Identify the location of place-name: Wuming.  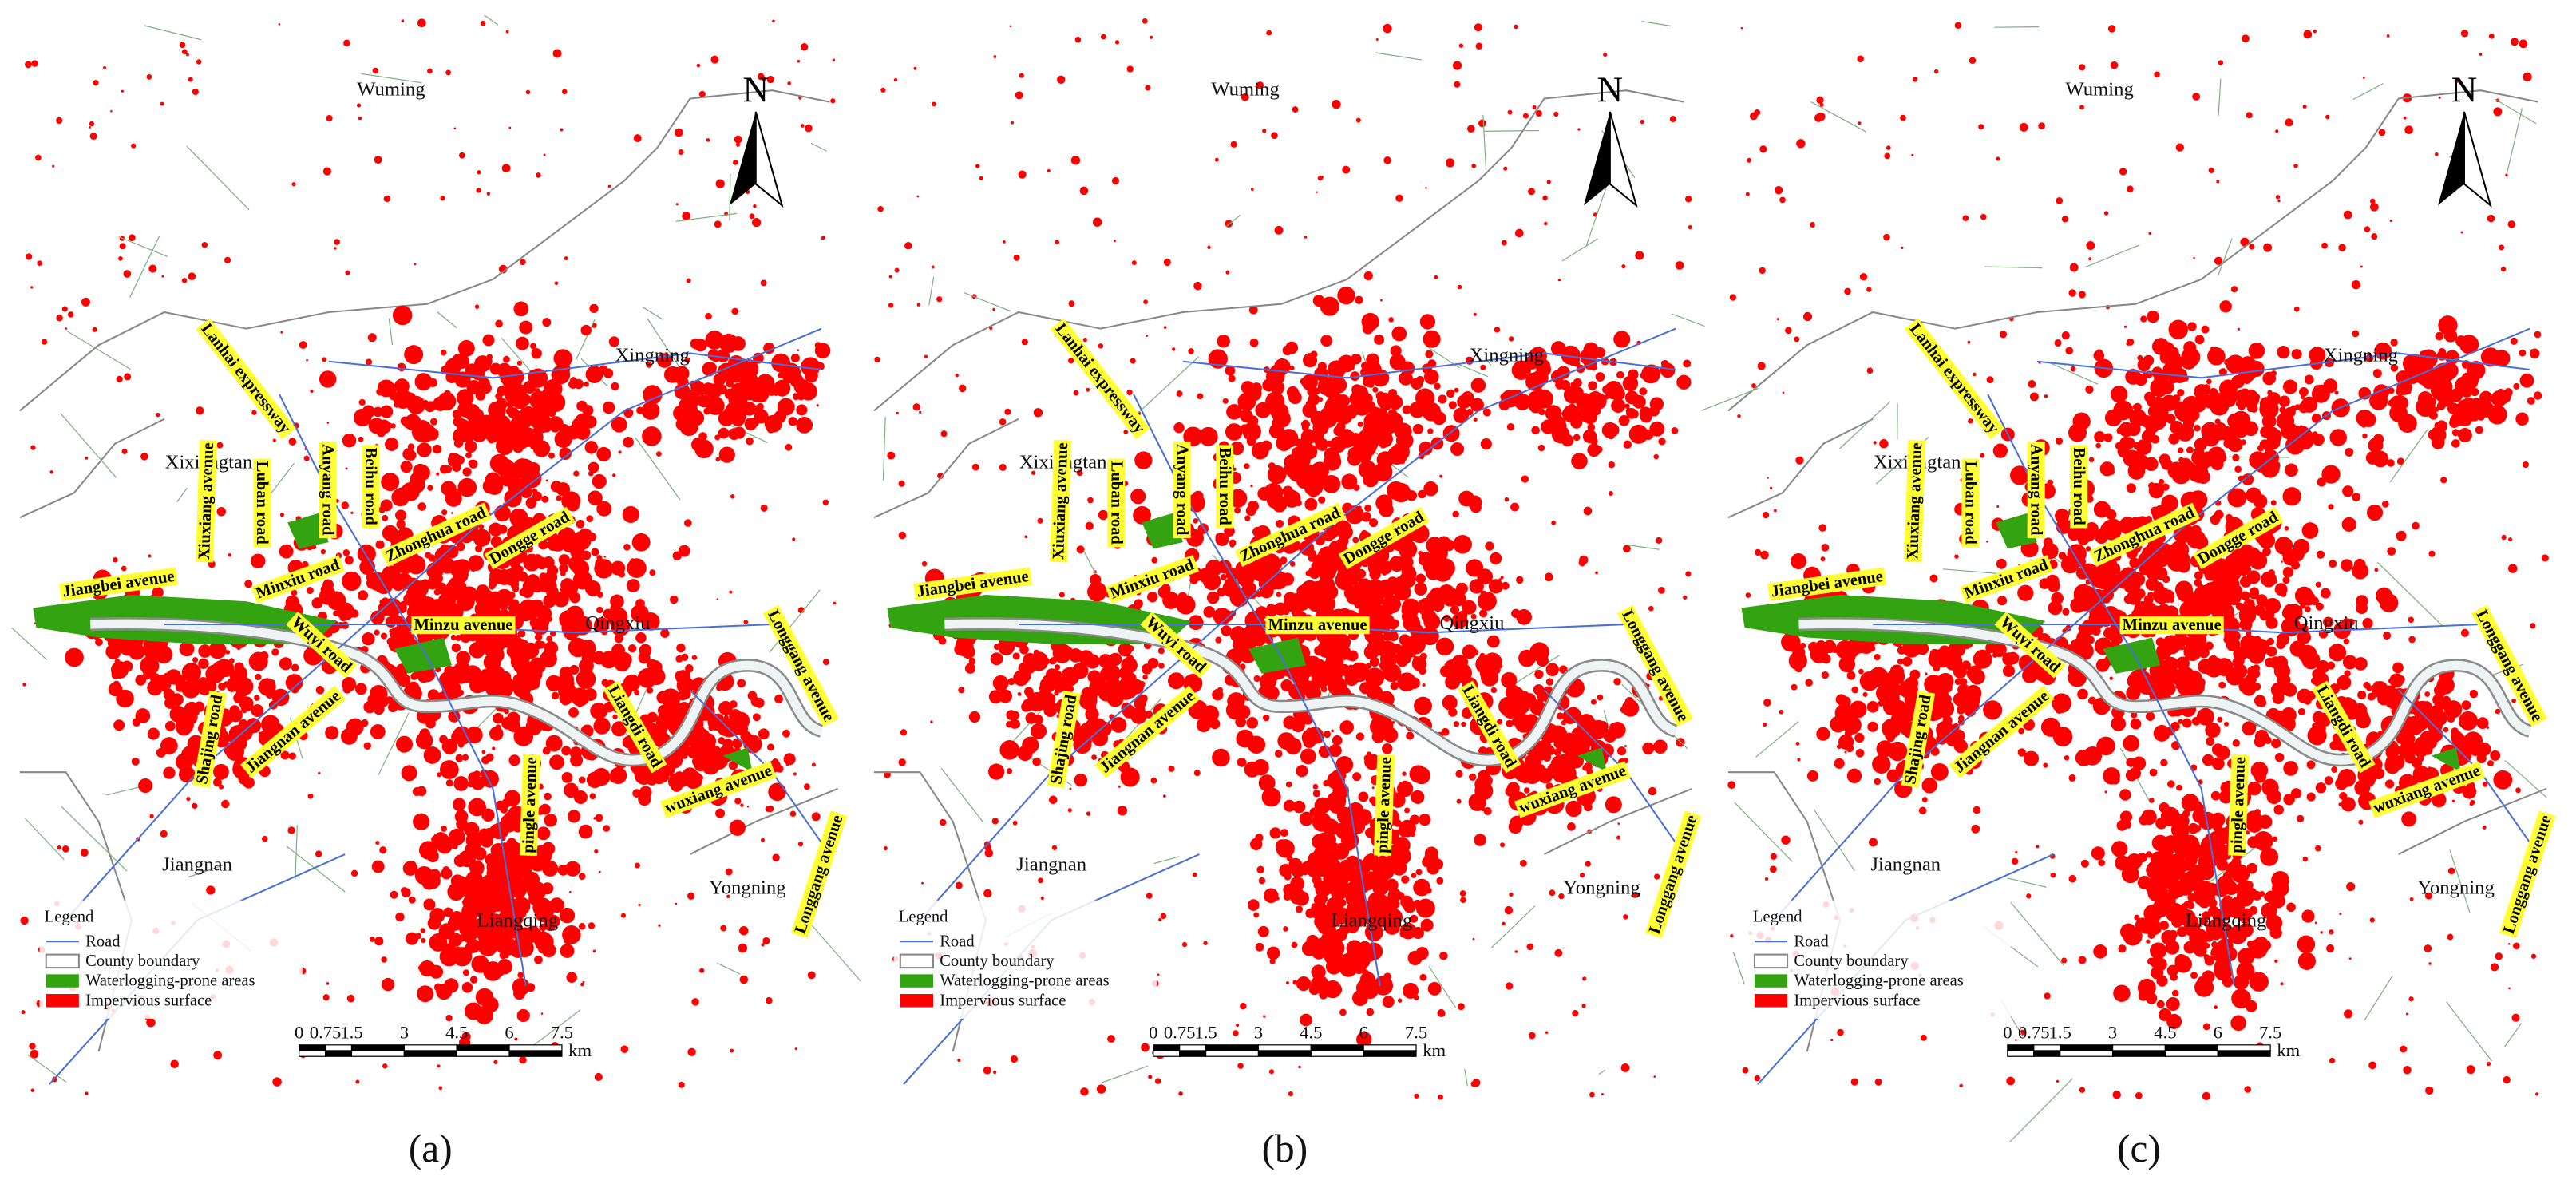
(391, 89).